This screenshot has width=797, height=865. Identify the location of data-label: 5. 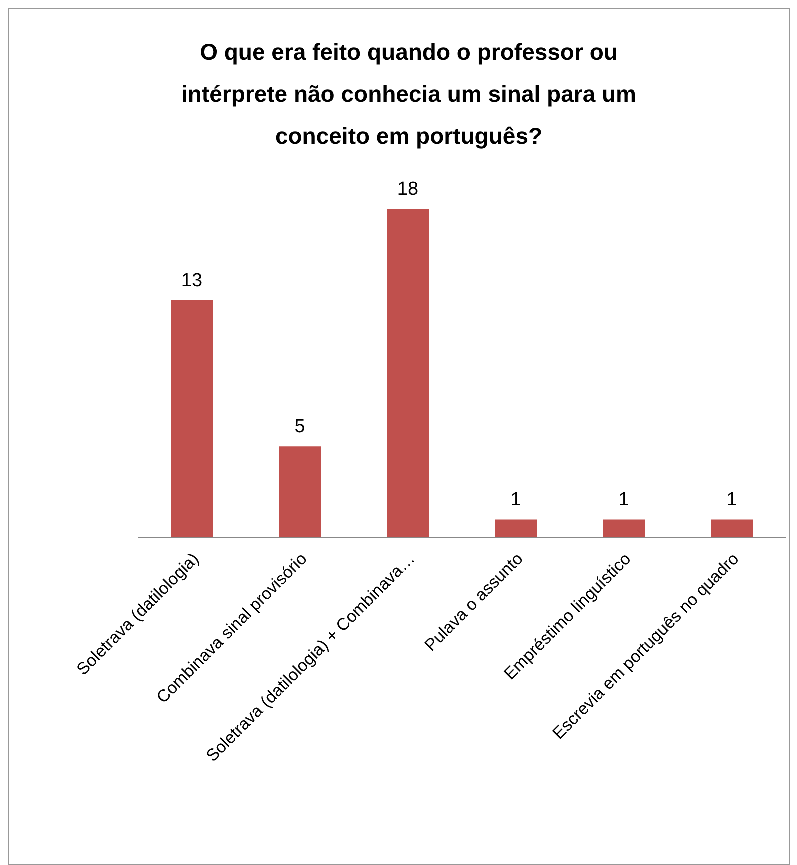
(300, 427).